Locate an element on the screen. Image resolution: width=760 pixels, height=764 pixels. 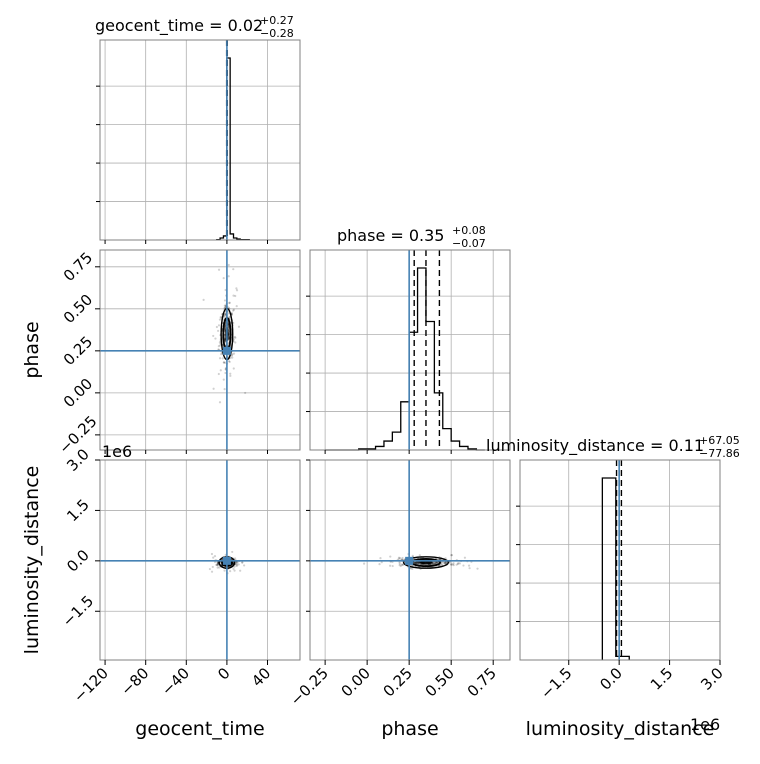
tick-label-x-phase-3: 0.50 is located at coordinates (440, 682).